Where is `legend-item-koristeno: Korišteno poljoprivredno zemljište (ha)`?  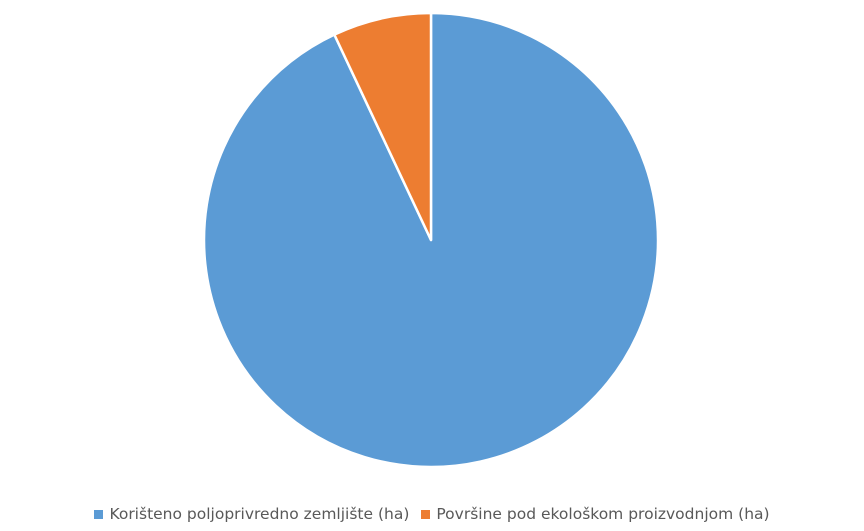 legend-item-koristeno: Korišteno poljoprivredno zemljište (ha) is located at coordinates (251, 514).